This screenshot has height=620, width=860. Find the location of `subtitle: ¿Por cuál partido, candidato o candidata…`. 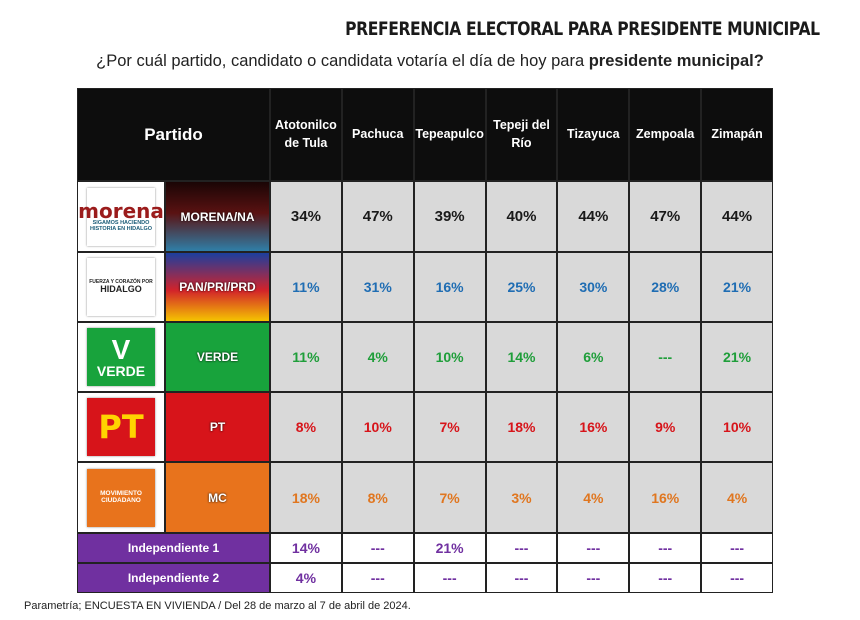

subtitle: ¿Por cuál partido, candidato o candidata… is located at coordinates (430, 61).